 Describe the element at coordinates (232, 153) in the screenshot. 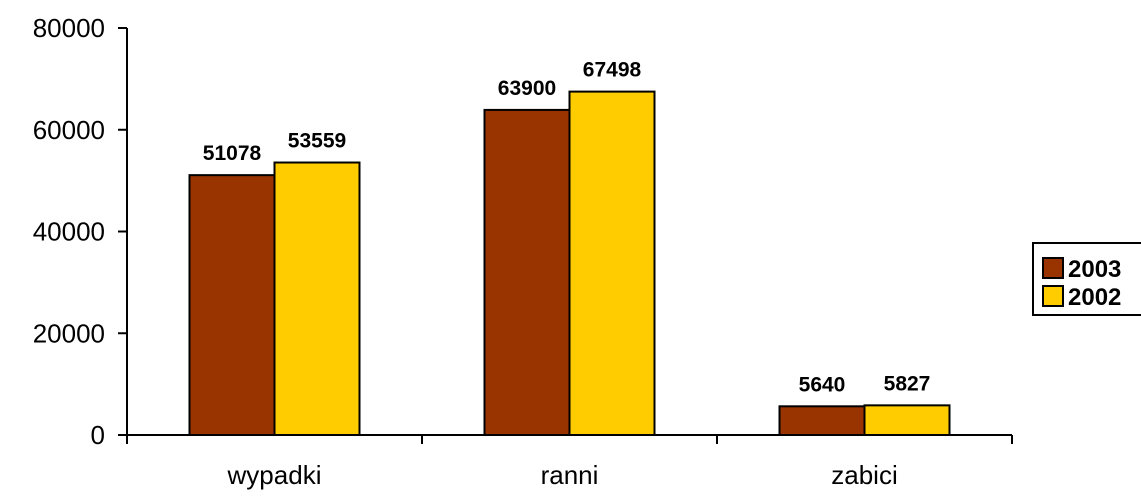

I see `data-label-2003-wypadki: 51078` at that location.